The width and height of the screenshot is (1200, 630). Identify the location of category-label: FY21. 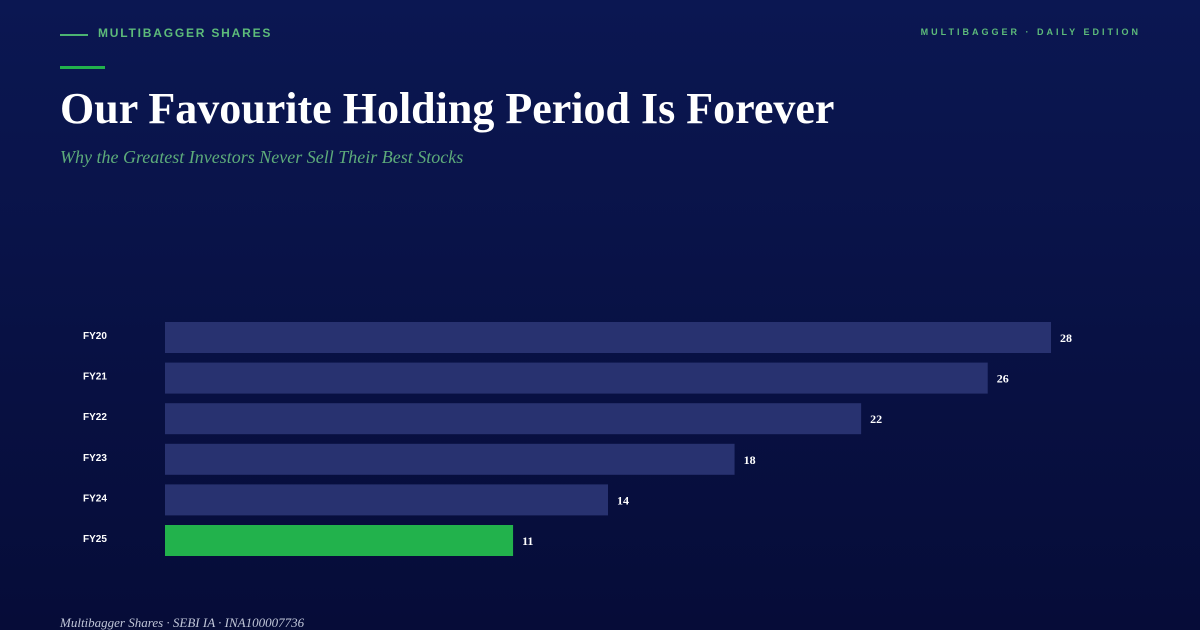
(95, 377).